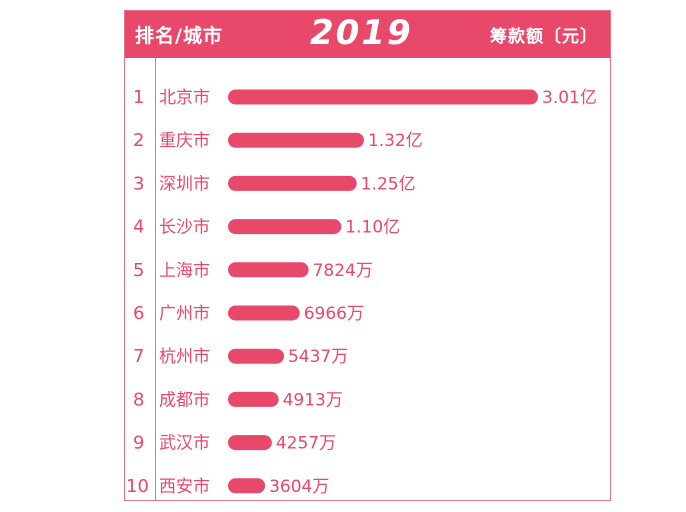  What do you see at coordinates (138, 140) in the screenshot?
I see `rank-number: 2` at bounding box center [138, 140].